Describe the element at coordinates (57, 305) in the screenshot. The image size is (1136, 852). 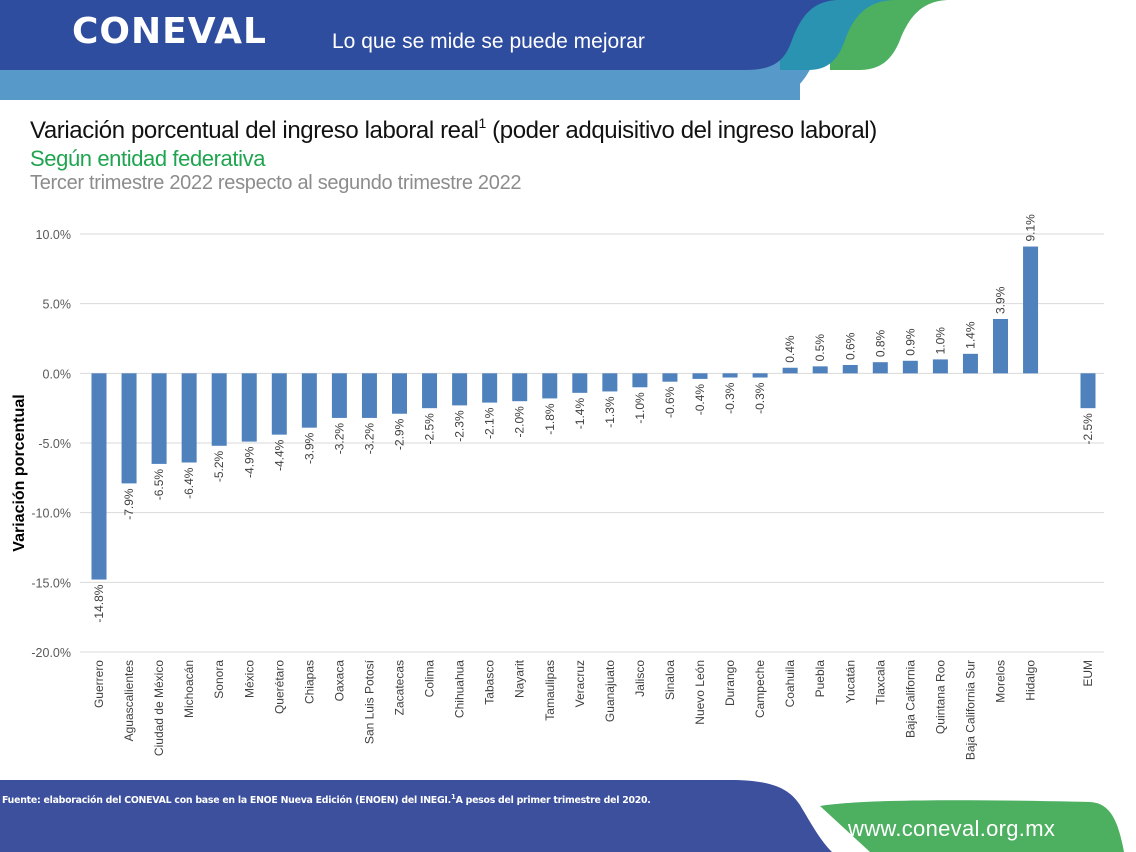
I see `y-tick-label: 5.0%` at that location.